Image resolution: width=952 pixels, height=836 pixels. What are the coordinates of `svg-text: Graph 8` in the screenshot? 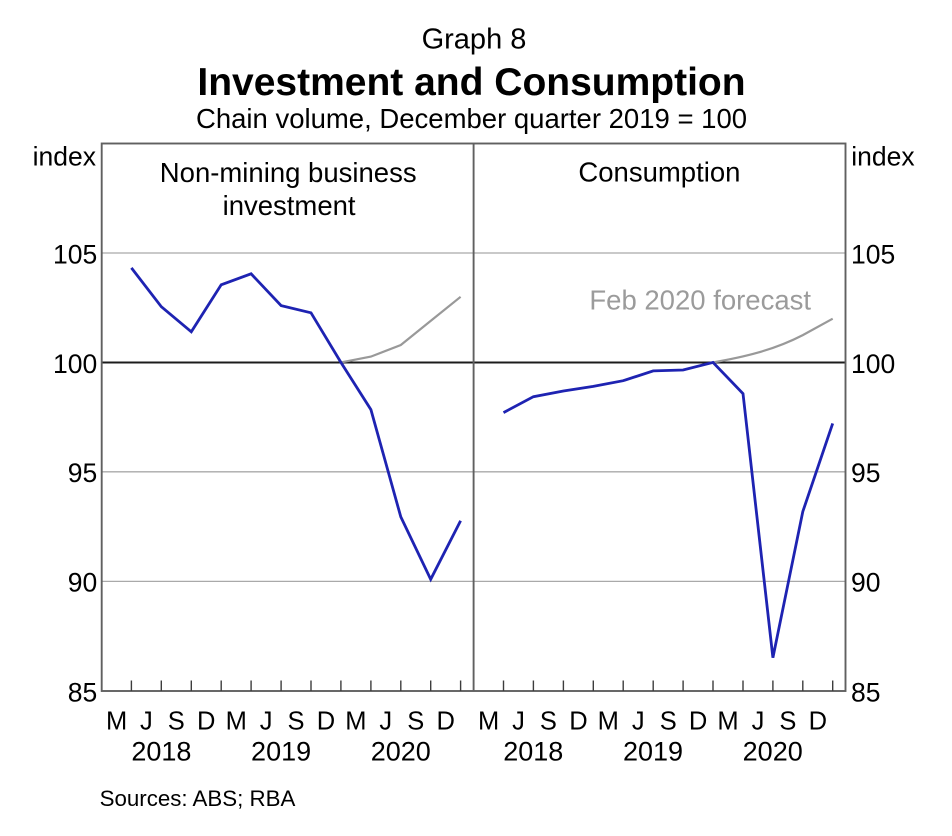 It's located at (474, 40).